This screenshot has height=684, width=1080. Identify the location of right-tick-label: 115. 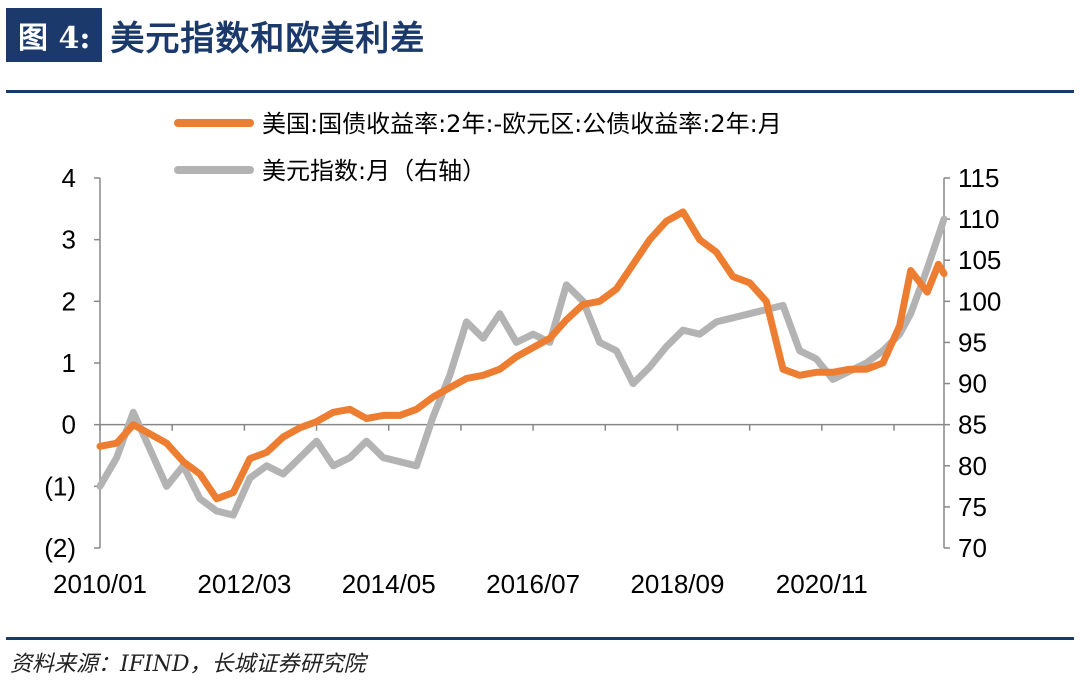
(978, 178).